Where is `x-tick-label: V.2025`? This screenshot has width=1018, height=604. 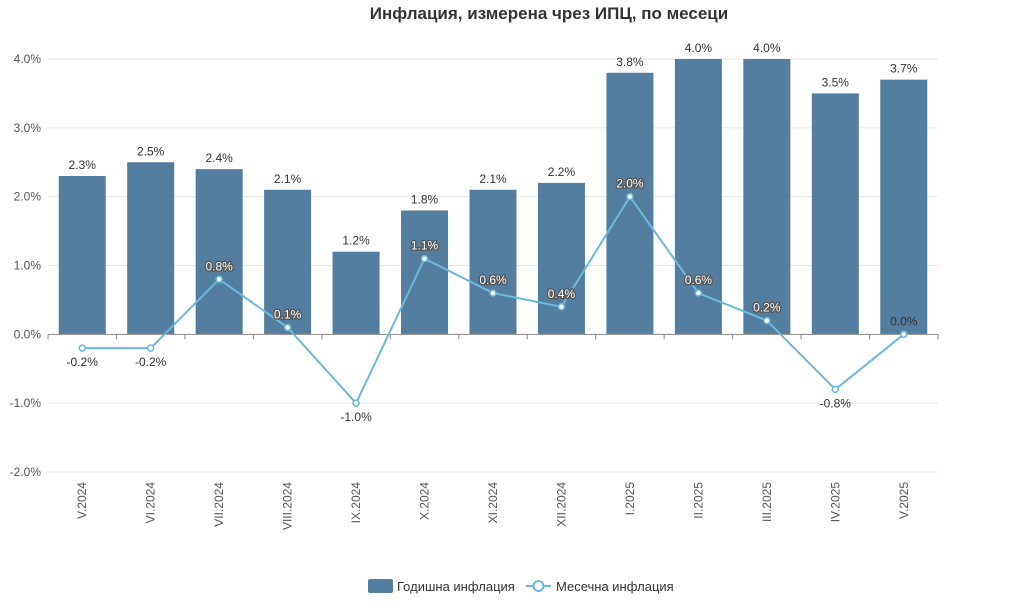 x-tick-label: V.2025 is located at coordinates (904, 500).